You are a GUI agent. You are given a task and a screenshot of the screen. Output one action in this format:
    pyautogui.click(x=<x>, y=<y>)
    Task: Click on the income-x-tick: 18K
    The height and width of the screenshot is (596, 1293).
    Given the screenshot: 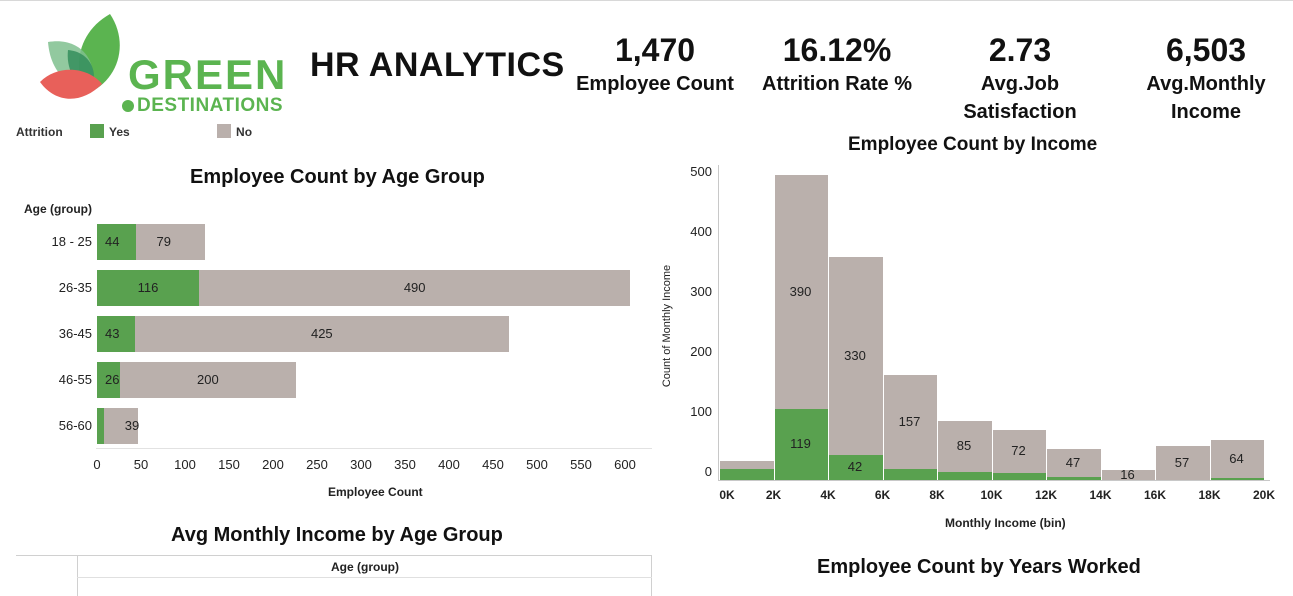 What is the action you would take?
    pyautogui.click(x=1209, y=495)
    